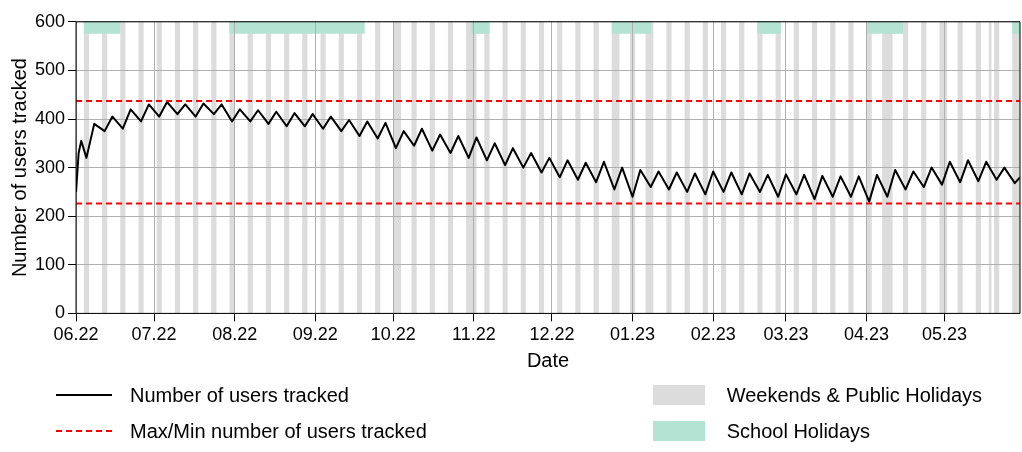  What do you see at coordinates (278, 431) in the screenshot?
I see `legend-label: Max/Min number of users tracked` at bounding box center [278, 431].